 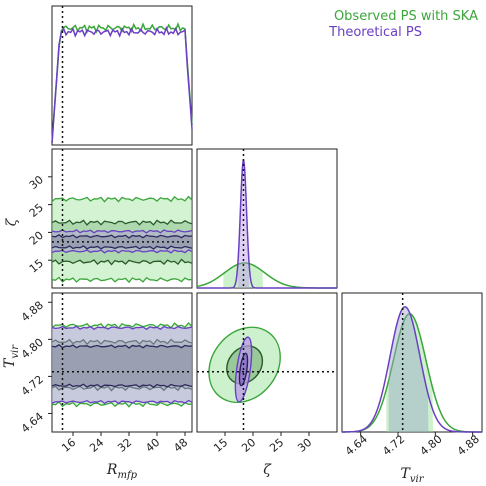 What do you see at coordinates (408, 369) in the screenshot?
I see `hist-band-theoretical` at bounding box center [408, 369].